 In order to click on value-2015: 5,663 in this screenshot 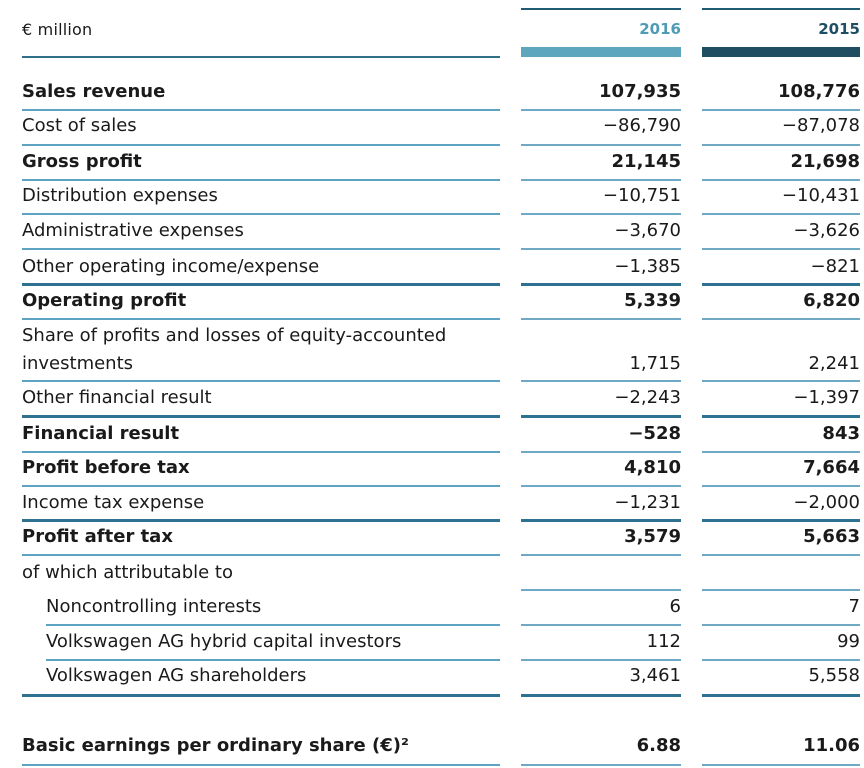, I will do `click(831, 536)`.